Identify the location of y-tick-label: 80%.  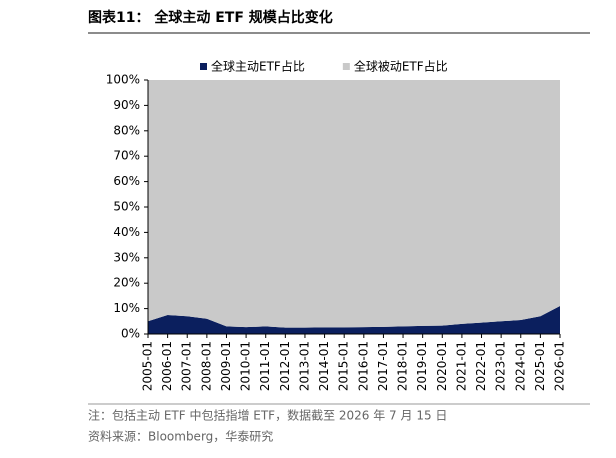
(126, 130).